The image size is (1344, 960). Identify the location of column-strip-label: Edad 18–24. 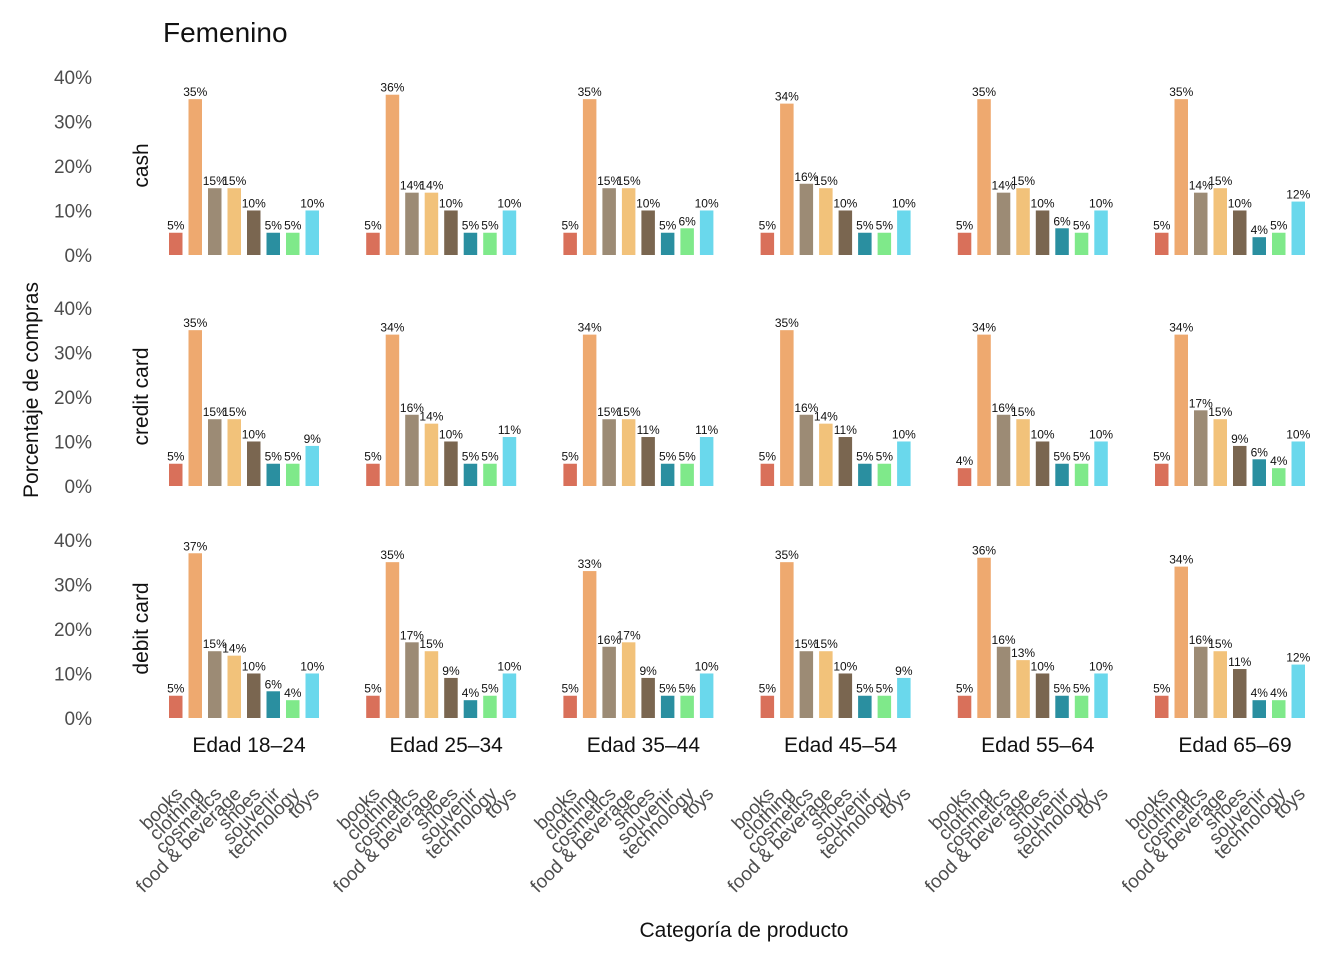
(249, 745).